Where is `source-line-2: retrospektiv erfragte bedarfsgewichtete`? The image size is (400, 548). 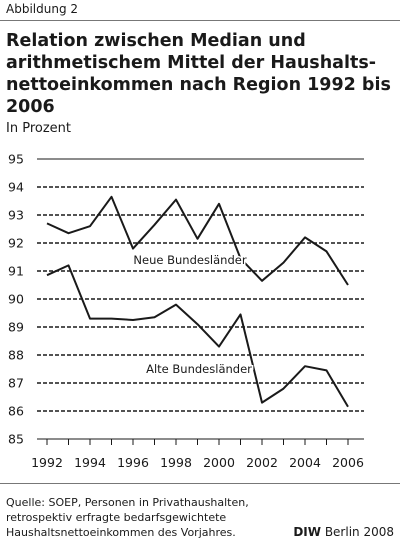
source-line-2: retrospektiv erfragte bedarfsgewichtete is located at coordinates (116, 517).